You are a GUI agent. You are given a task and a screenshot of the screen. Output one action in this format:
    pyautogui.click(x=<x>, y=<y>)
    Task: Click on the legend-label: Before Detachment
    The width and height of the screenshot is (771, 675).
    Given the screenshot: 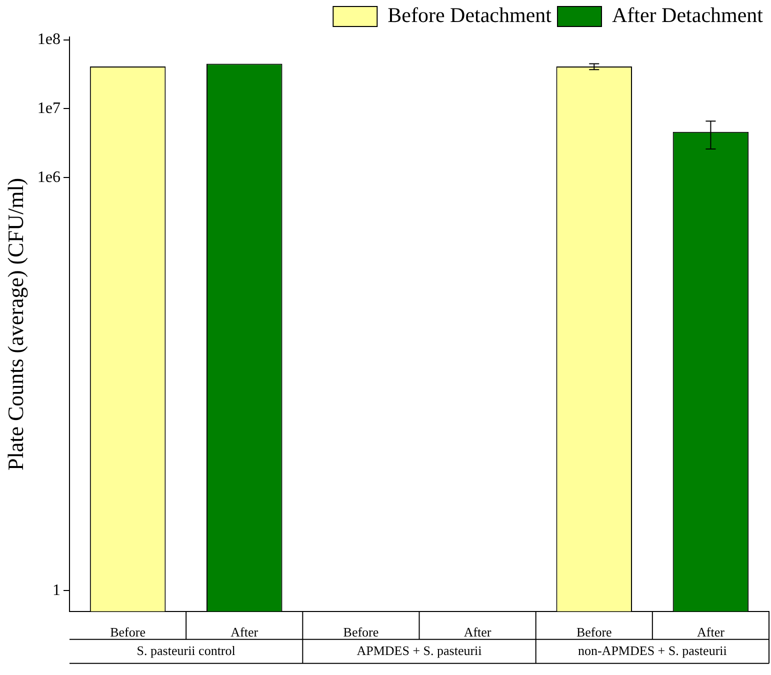 What is the action you would take?
    pyautogui.click(x=470, y=15)
    